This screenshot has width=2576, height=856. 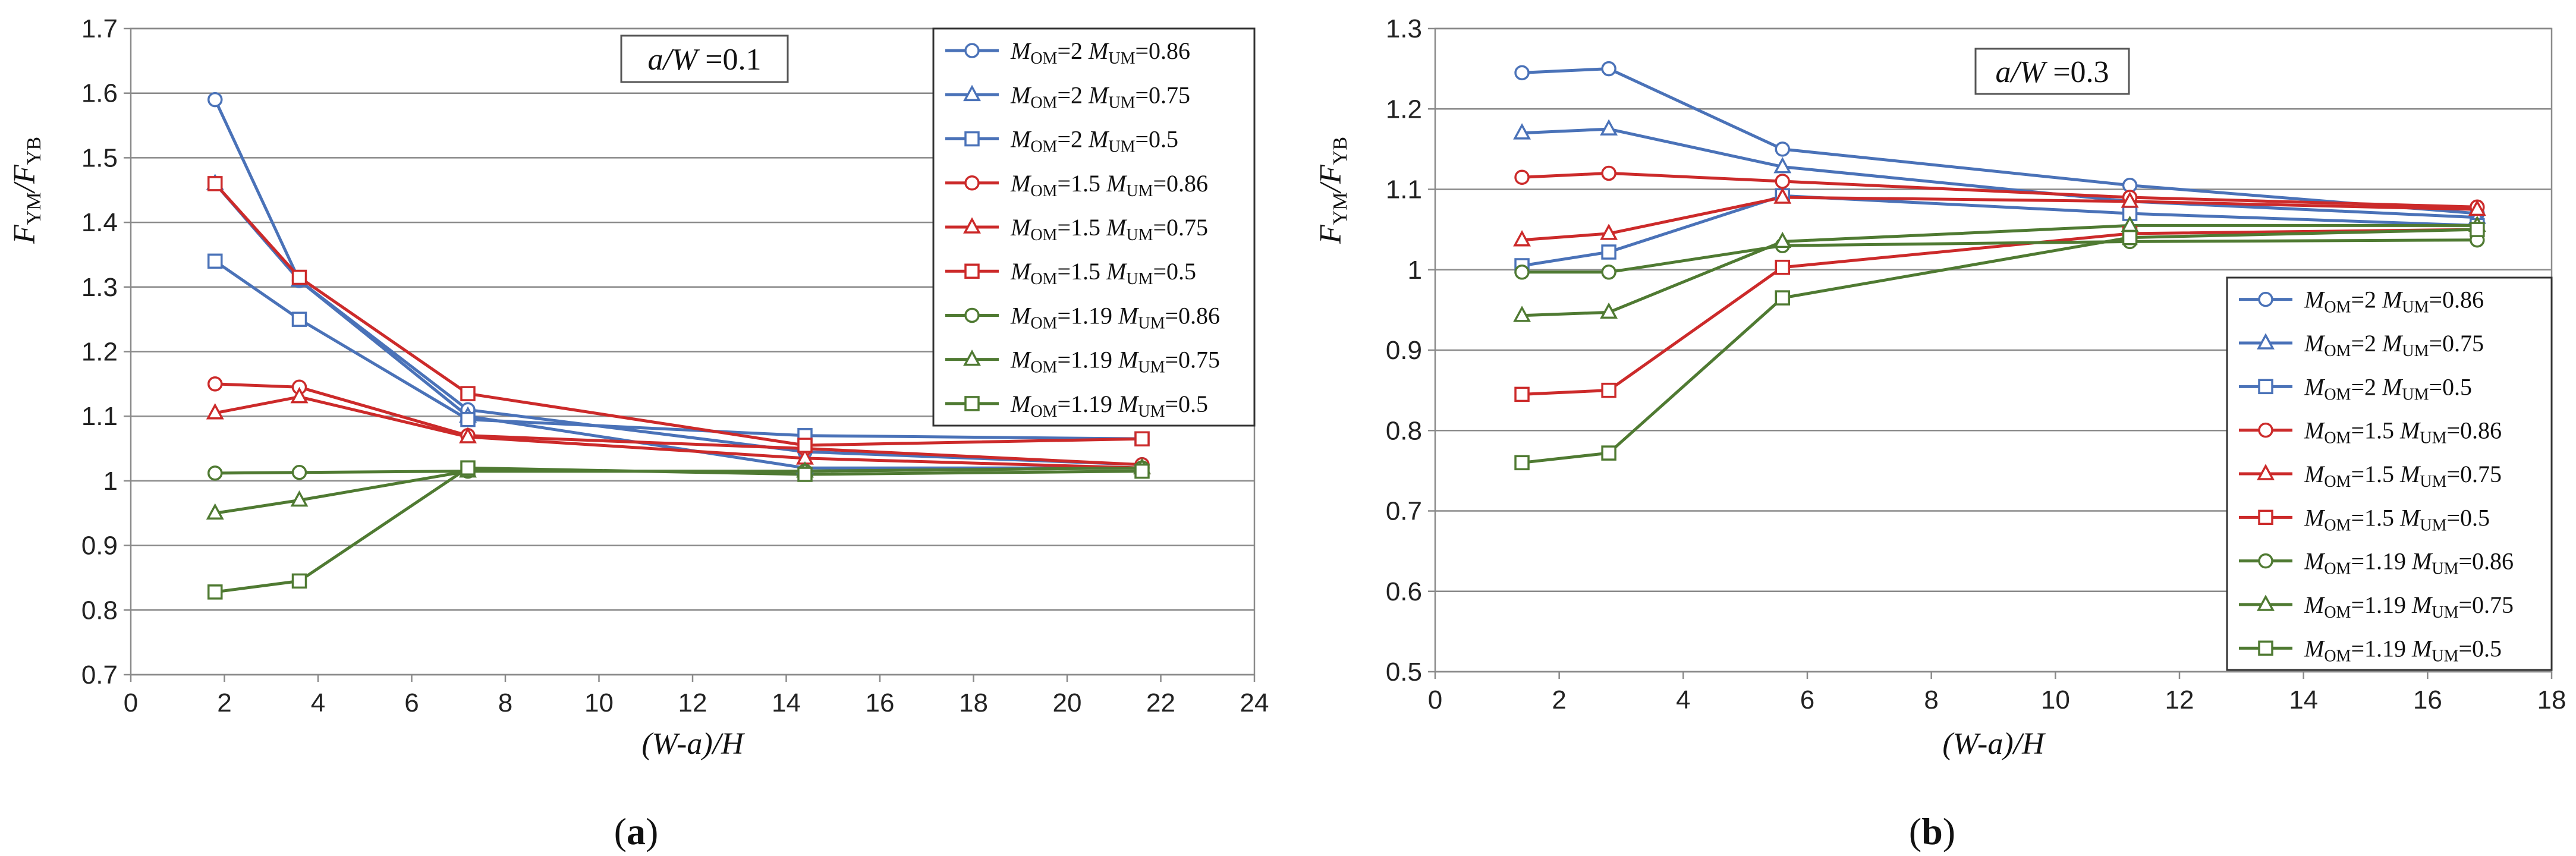 I want to click on a-legend-label-1: MOM=2 MUM=0.75, so click(x=1100, y=96).